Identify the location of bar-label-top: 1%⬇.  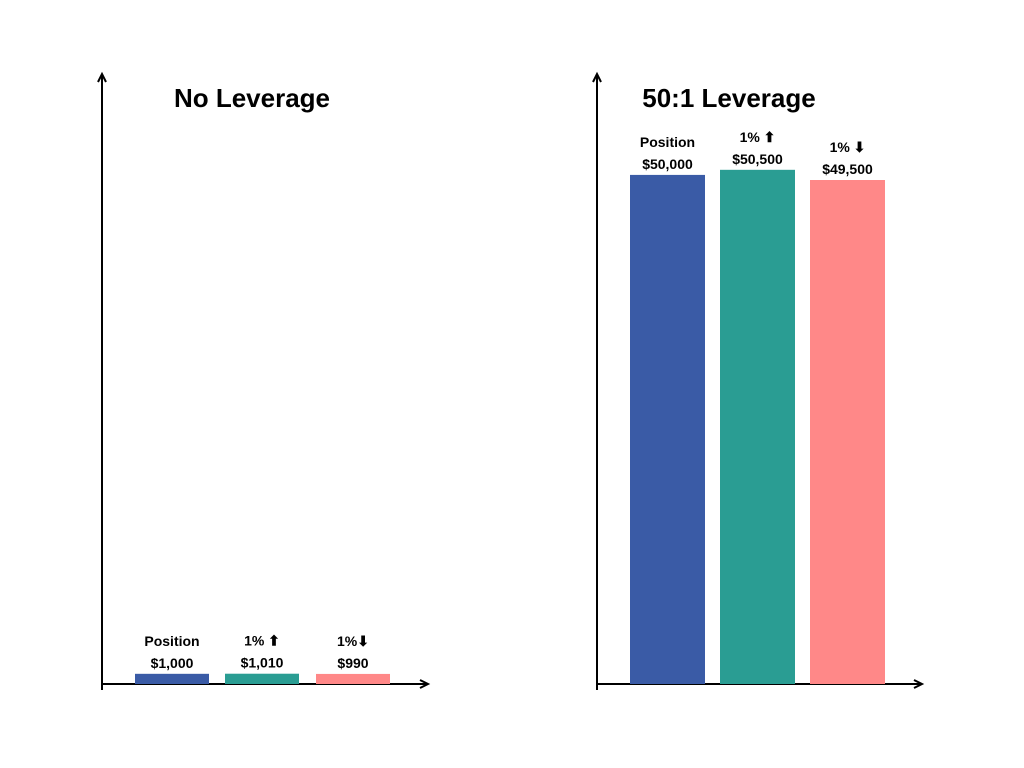
(353, 641).